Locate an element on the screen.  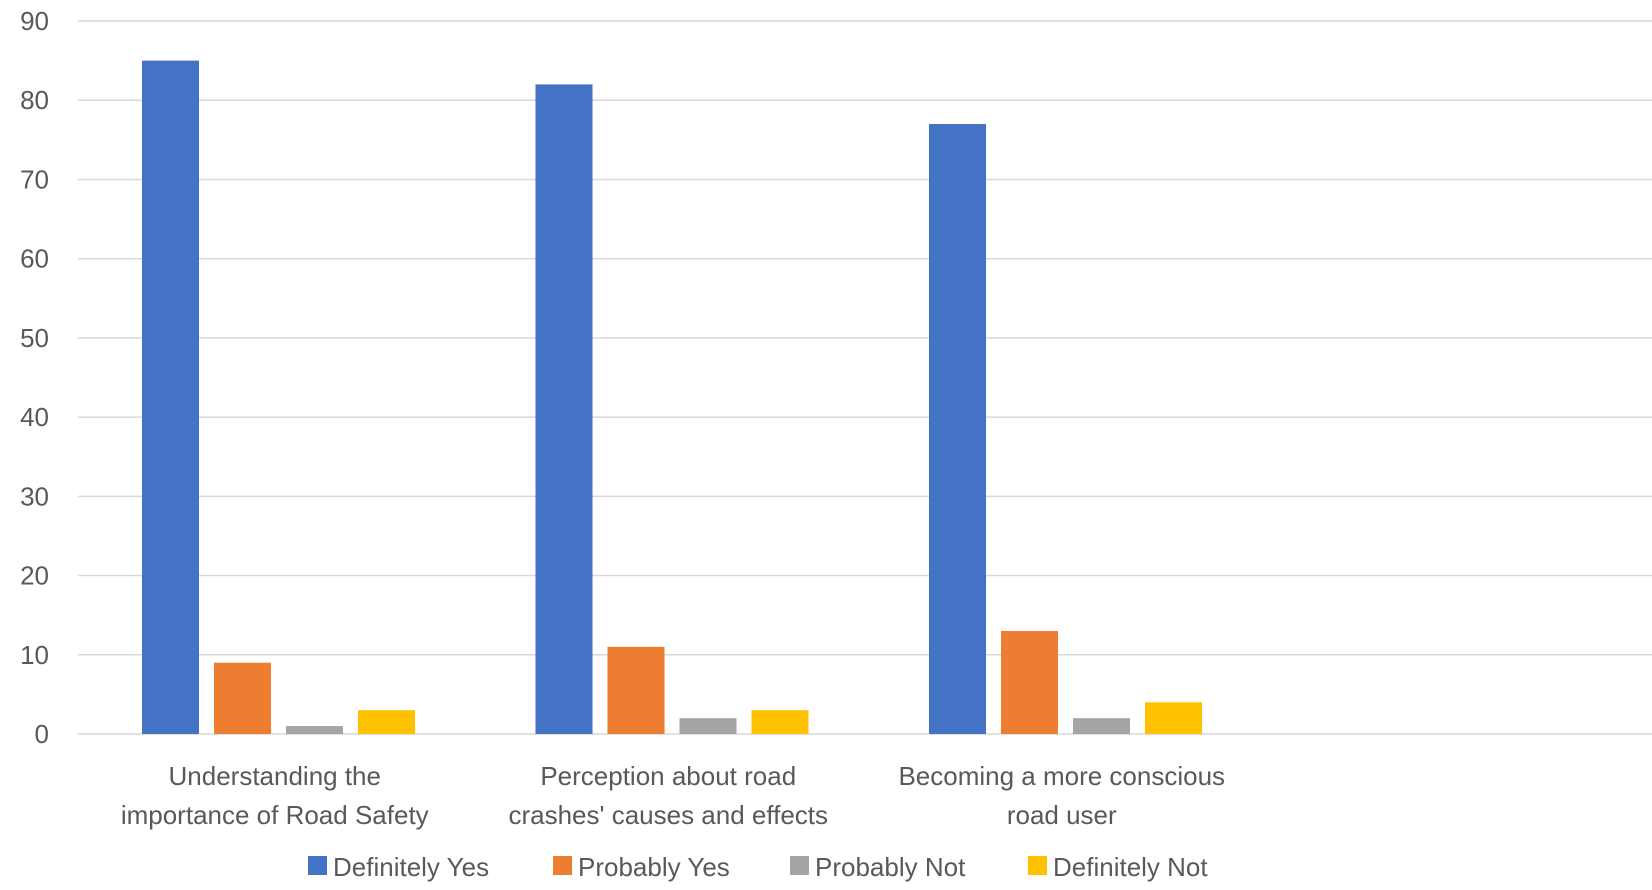
y-tick-label: 40 is located at coordinates (34, 417).